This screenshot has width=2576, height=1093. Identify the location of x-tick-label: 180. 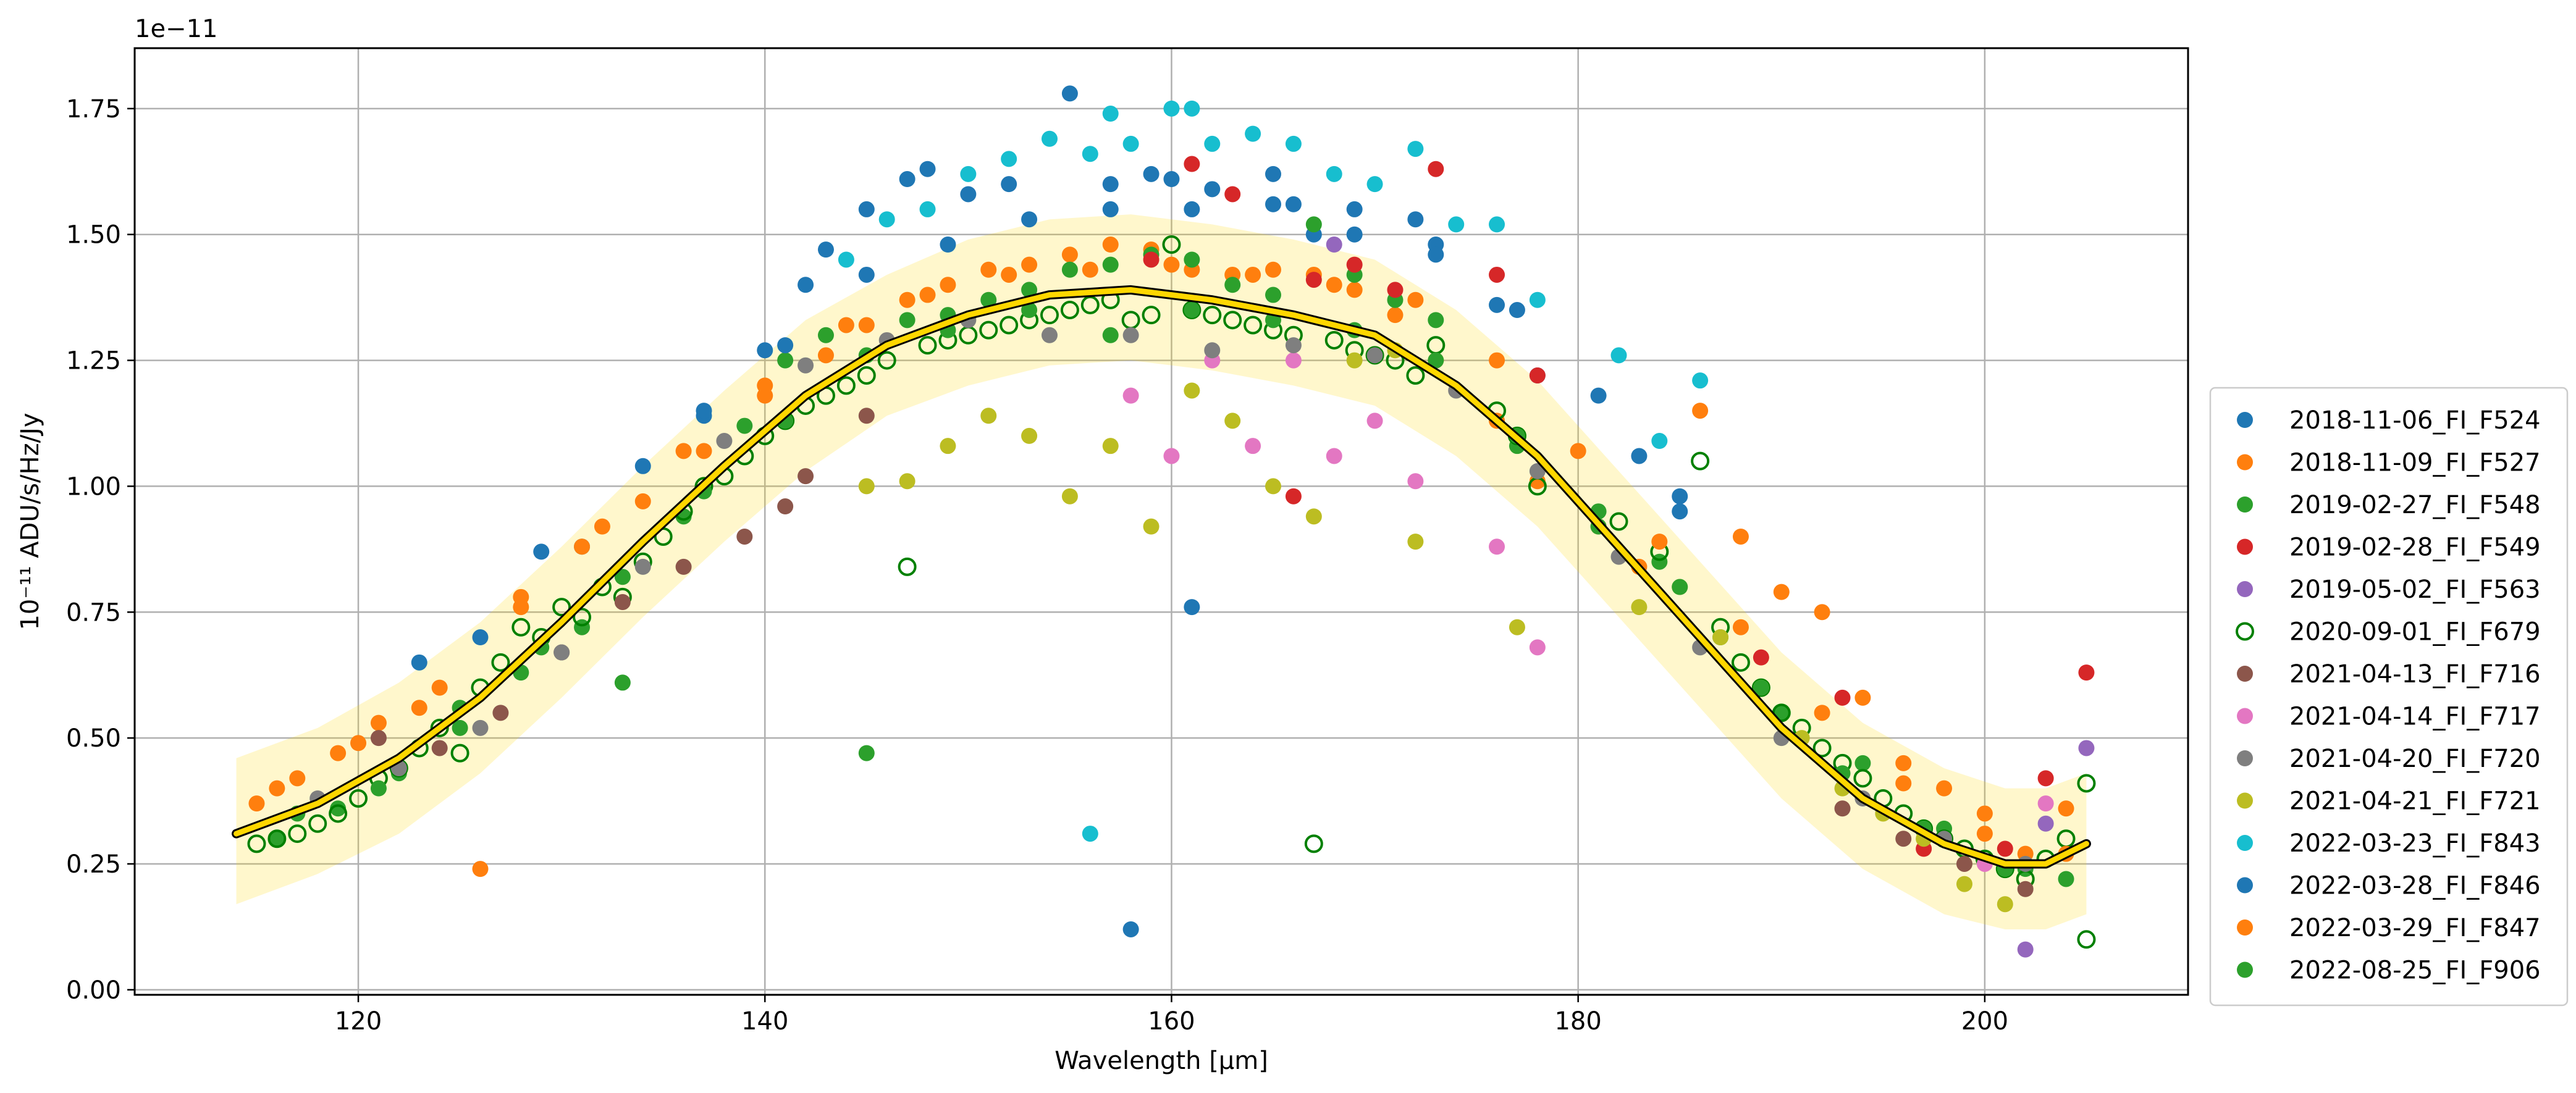
(1577, 1021).